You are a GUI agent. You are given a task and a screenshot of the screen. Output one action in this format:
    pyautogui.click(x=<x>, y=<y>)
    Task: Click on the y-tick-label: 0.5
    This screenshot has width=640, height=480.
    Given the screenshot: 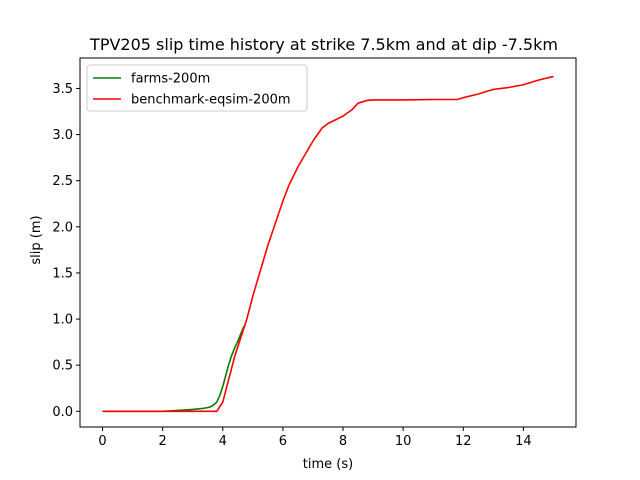 What is the action you would take?
    pyautogui.click(x=62, y=366)
    